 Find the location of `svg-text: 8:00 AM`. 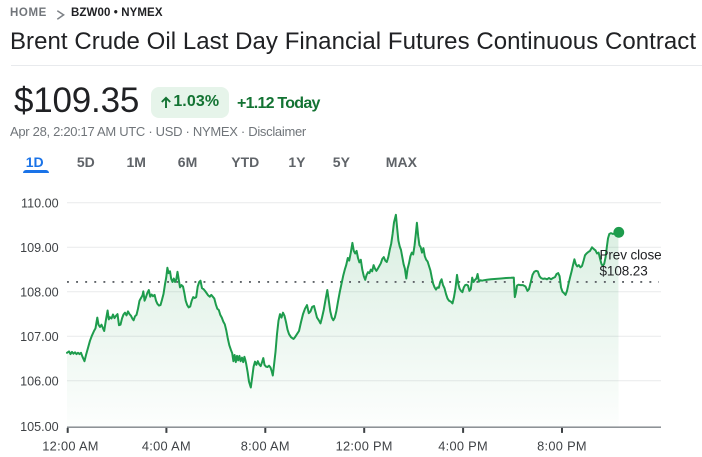

svg-text: 8:00 AM is located at coordinates (265, 445).